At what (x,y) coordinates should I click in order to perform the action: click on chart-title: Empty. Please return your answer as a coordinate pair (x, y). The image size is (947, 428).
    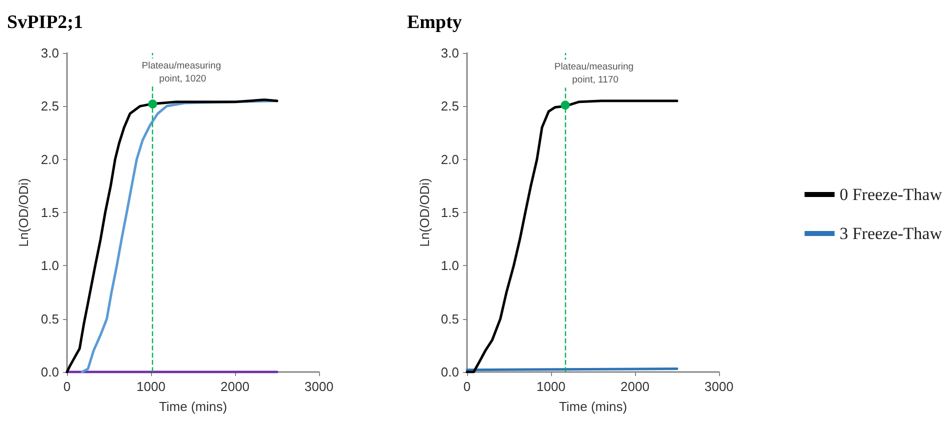
    Looking at the image, I should click on (434, 22).